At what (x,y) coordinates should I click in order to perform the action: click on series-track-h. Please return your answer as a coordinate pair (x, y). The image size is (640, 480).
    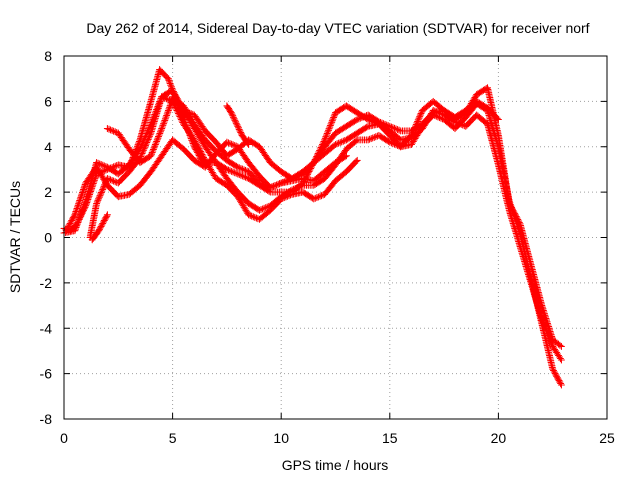
    Looking at the image, I should click on (238, 125).